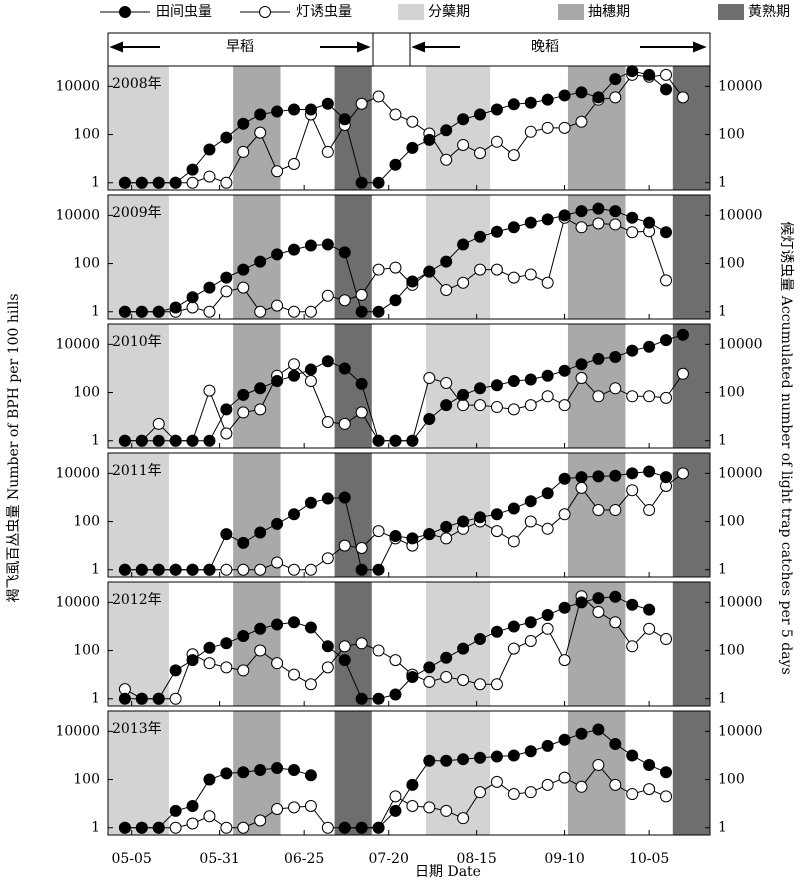 The image size is (800, 886). I want to click on series-line, so click(404, 402).